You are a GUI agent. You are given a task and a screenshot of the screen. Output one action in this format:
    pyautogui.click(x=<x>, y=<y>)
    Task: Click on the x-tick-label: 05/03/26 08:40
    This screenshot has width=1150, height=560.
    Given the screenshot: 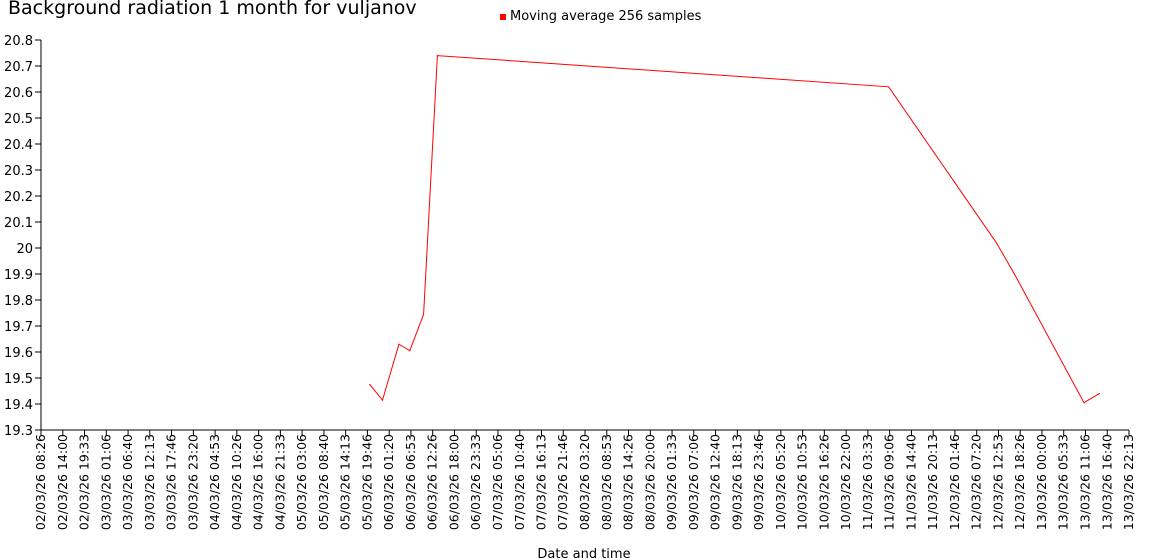 What is the action you would take?
    pyautogui.click(x=323, y=482)
    